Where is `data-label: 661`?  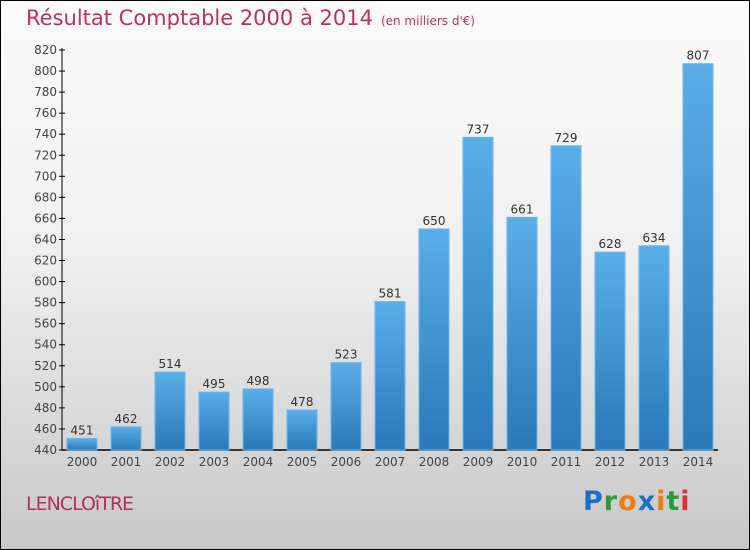 data-label: 661 is located at coordinates (522, 209).